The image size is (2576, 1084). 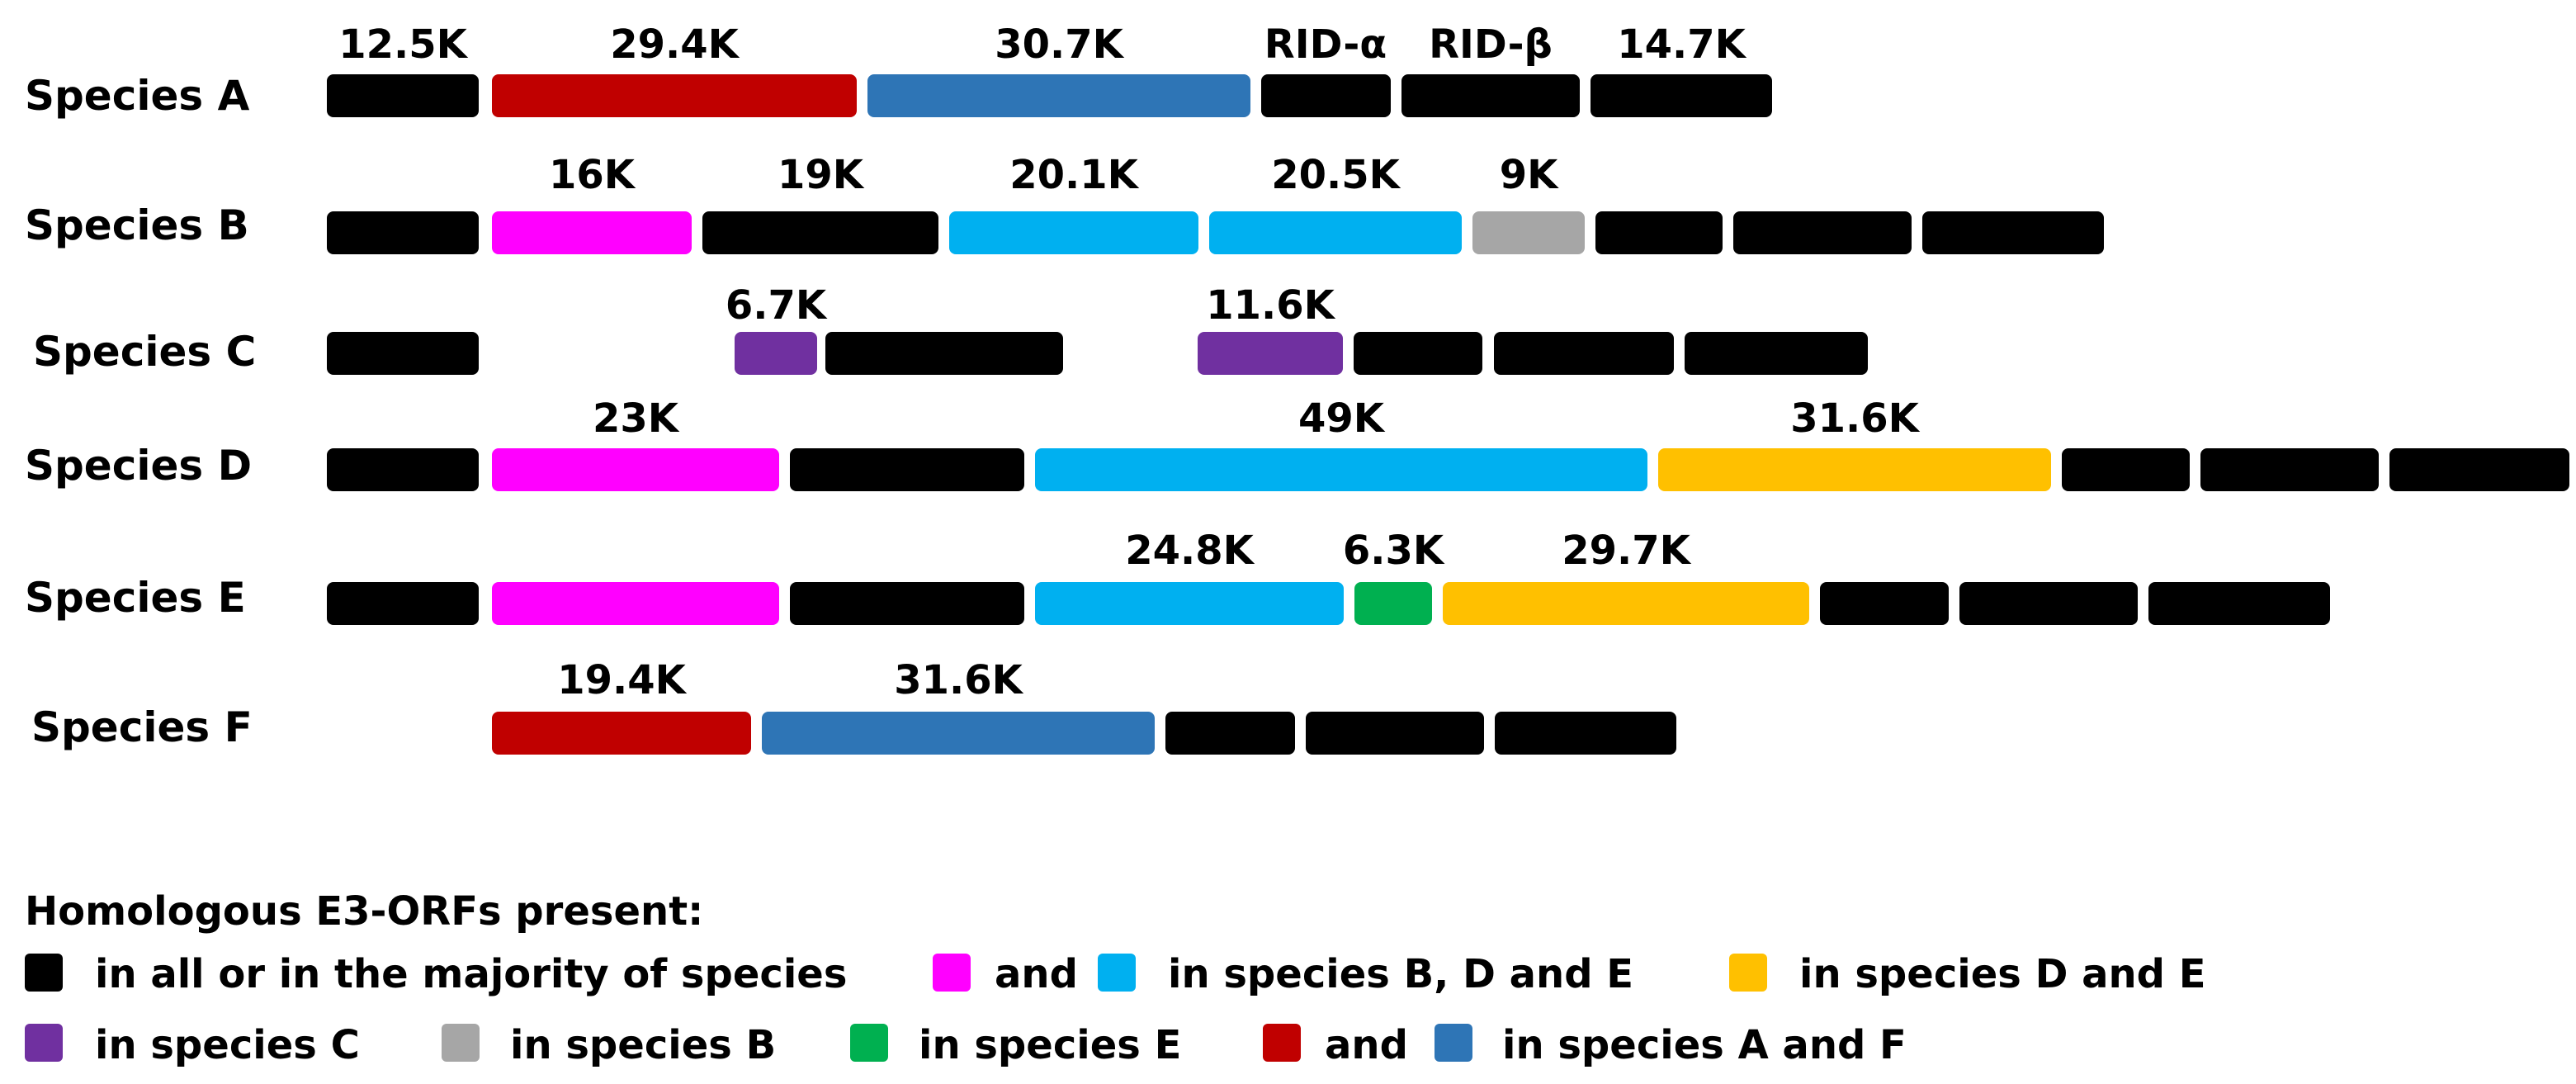 What do you see at coordinates (1626, 551) in the screenshot?
I see `orf-label: 29.7K` at bounding box center [1626, 551].